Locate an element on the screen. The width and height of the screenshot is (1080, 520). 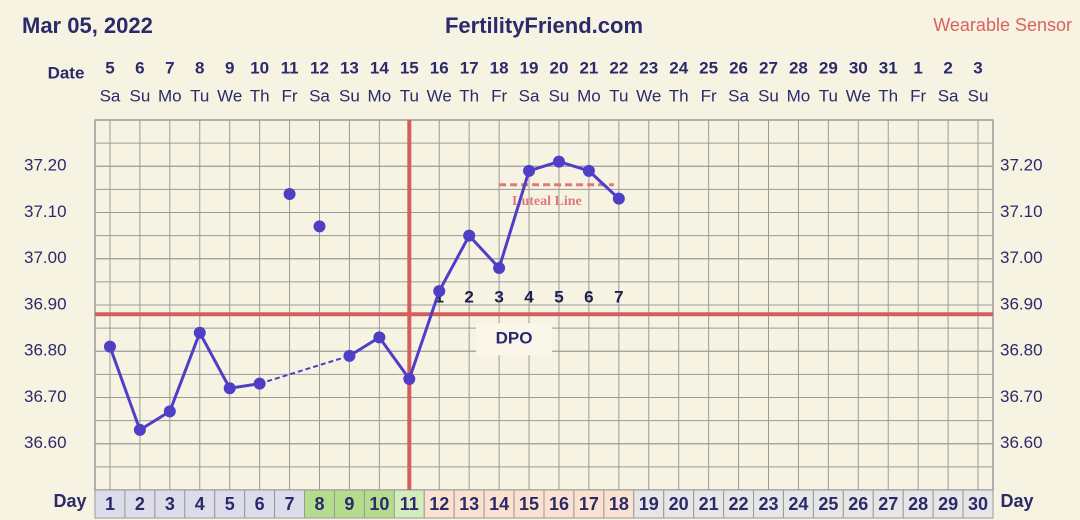
x-tick-label: 29 is located at coordinates (948, 504).